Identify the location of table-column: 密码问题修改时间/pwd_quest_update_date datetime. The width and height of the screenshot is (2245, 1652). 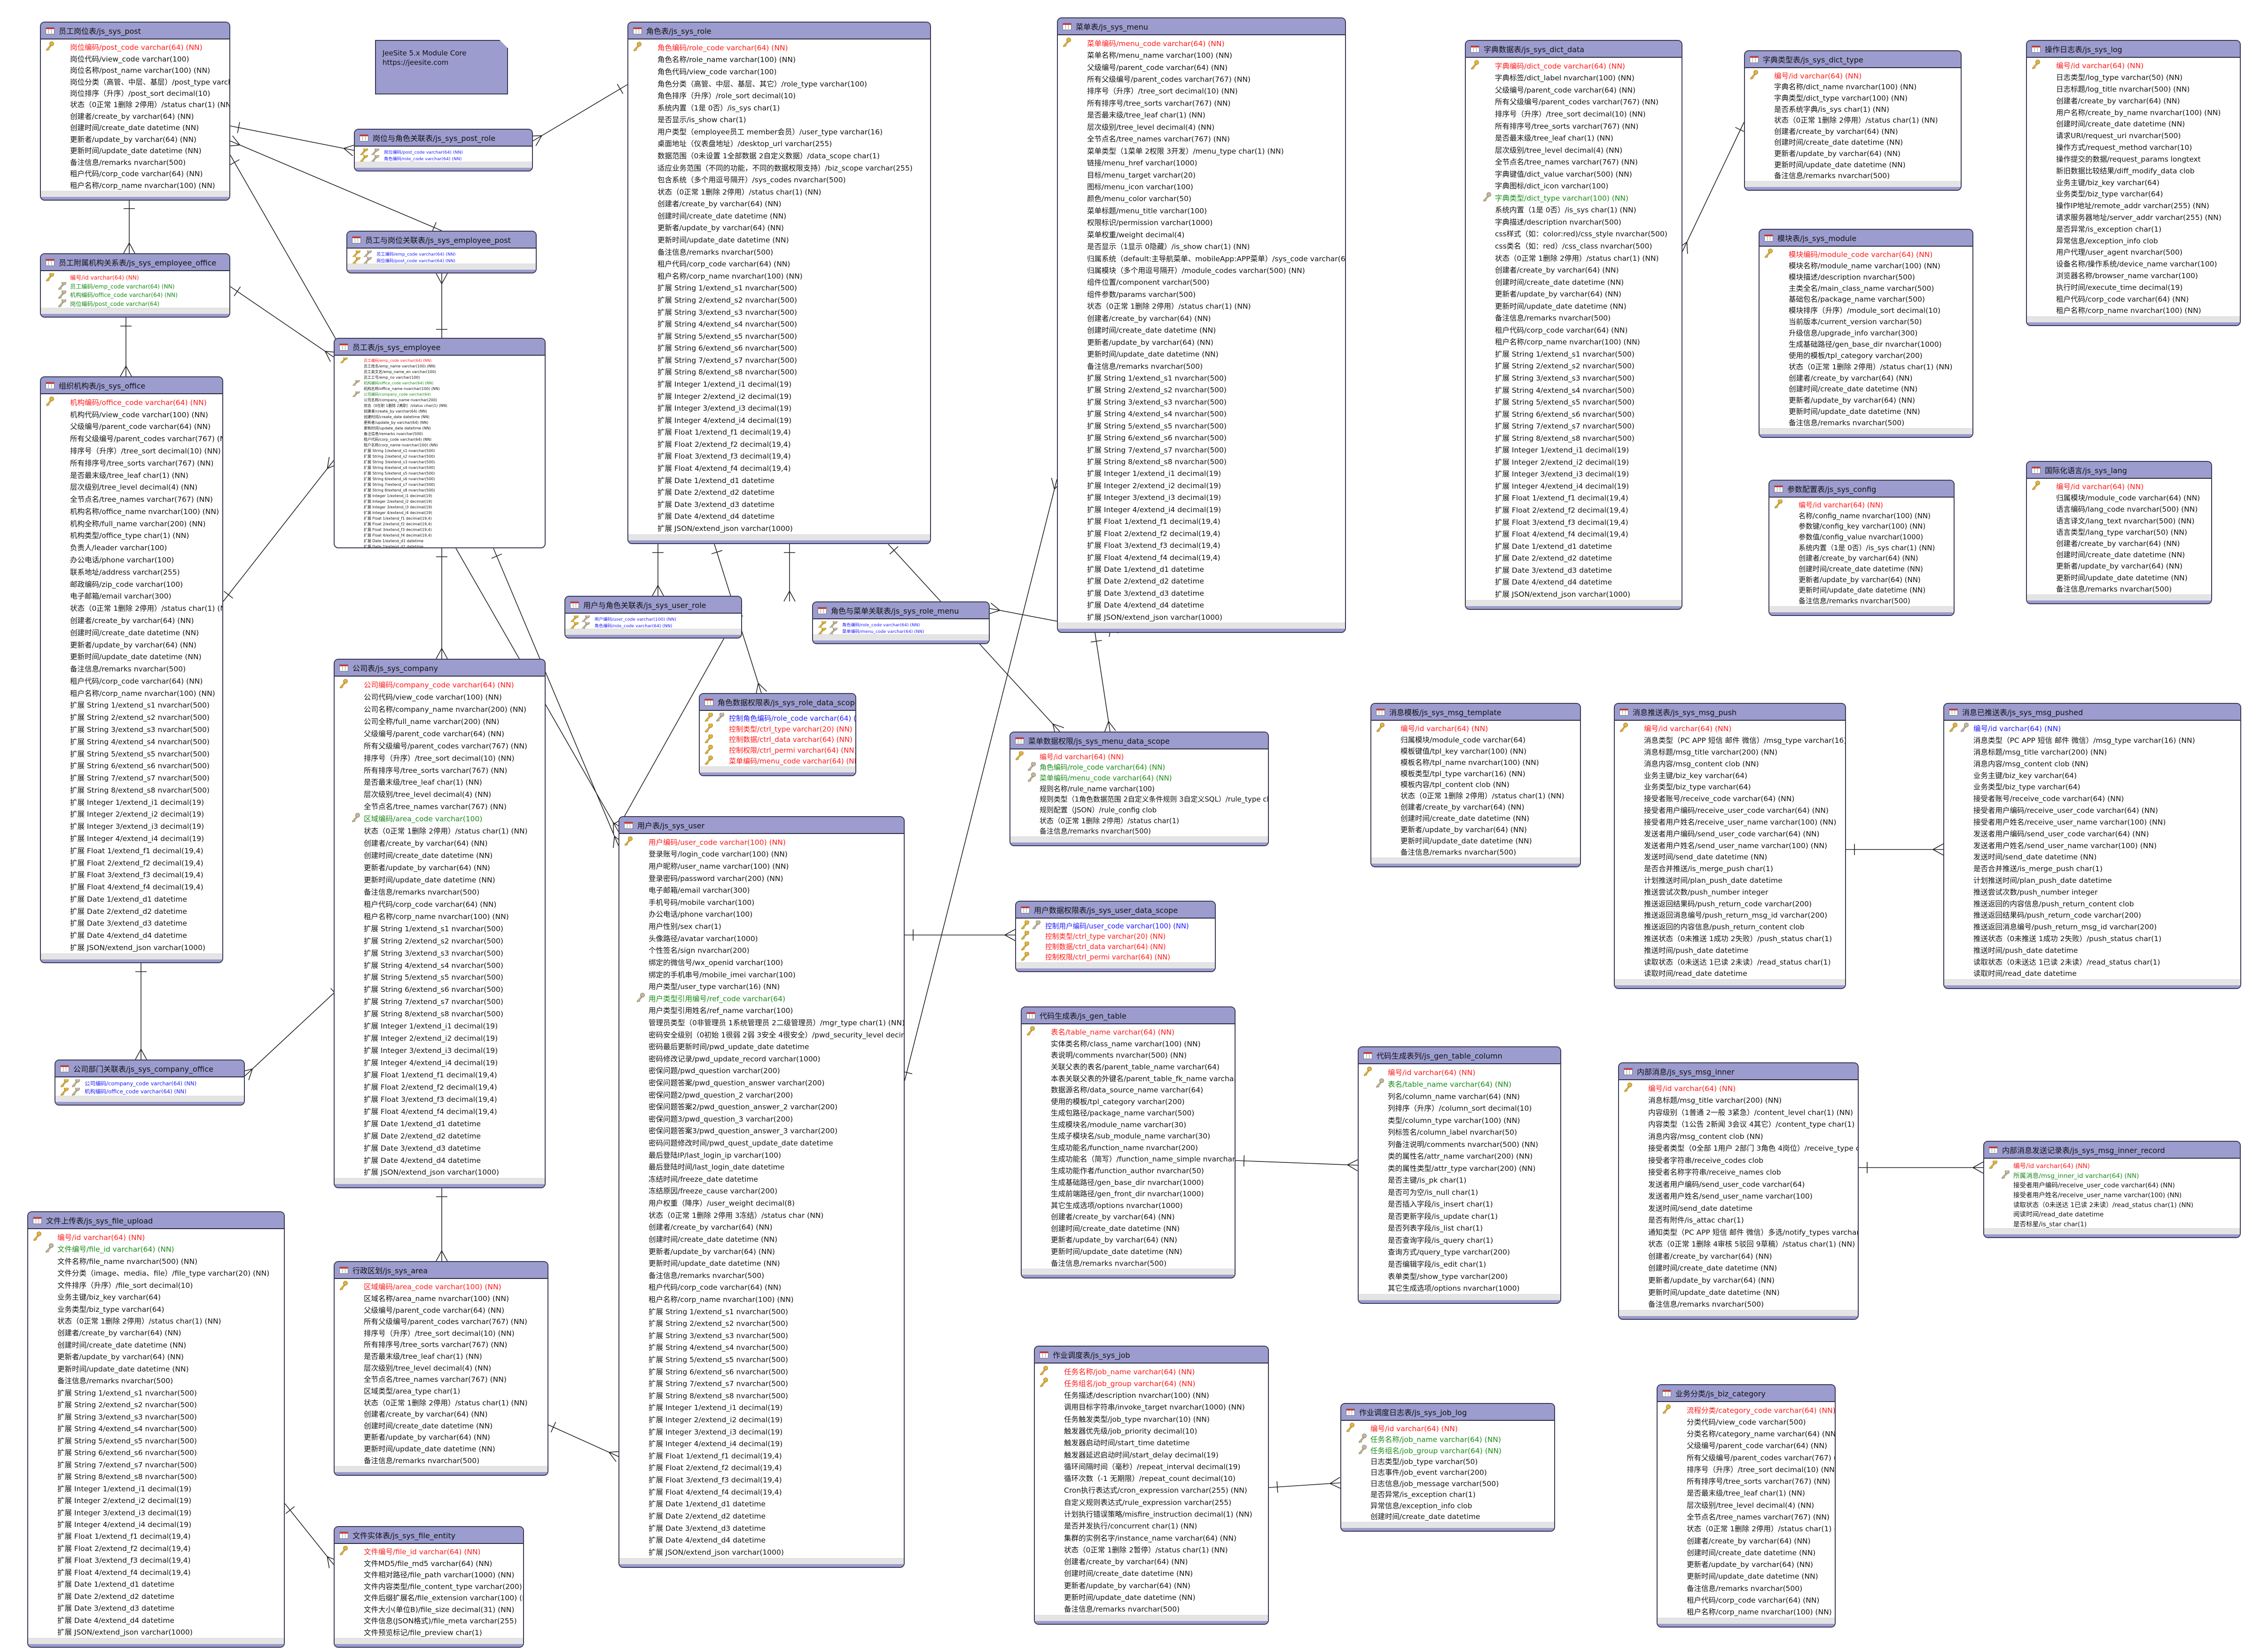
(761, 1143).